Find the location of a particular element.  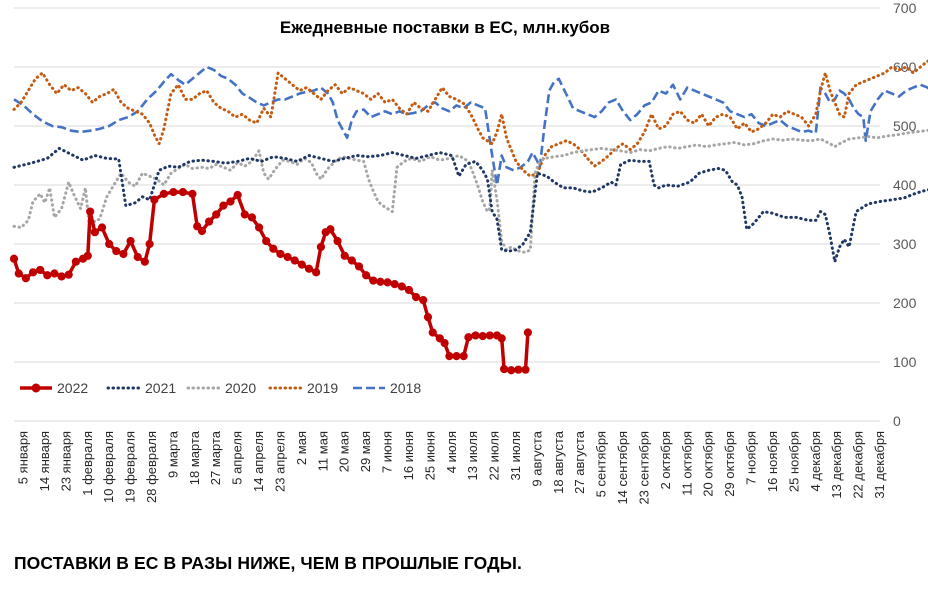

legend-label: 2018 is located at coordinates (405, 388).